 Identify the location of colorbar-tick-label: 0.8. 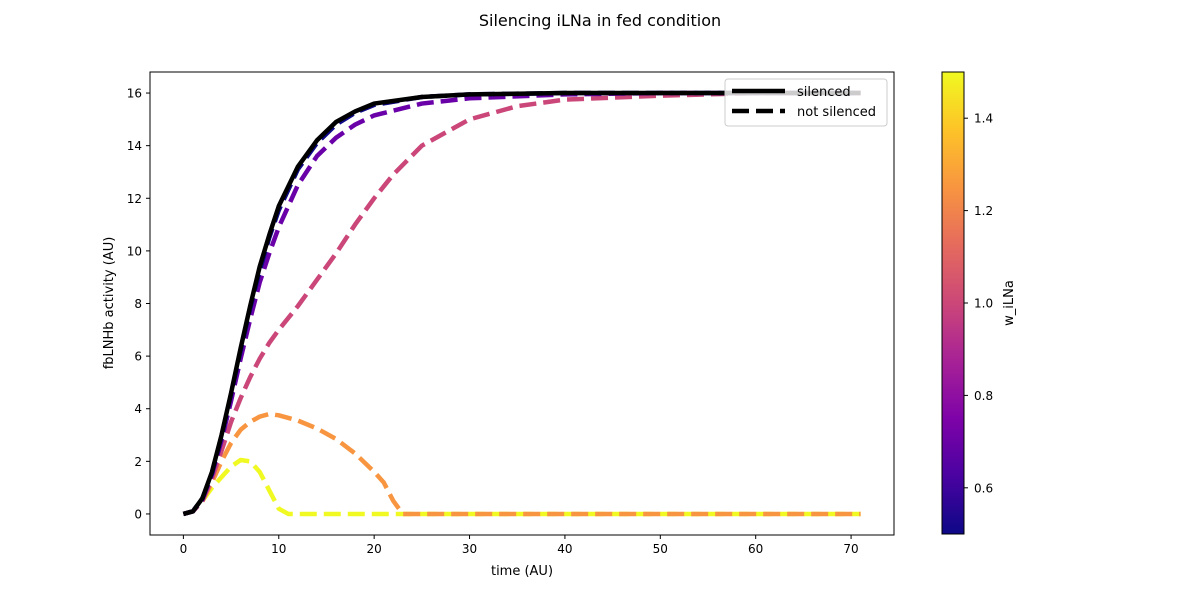
(983, 396).